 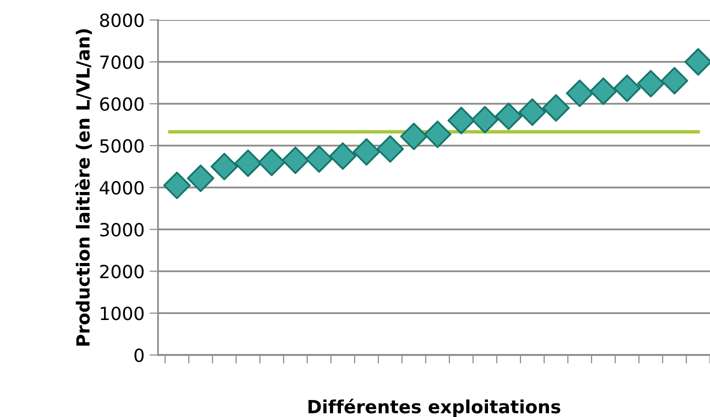 I want to click on y-axis-title: Production laitière (en L/VL/an), so click(x=83, y=187).